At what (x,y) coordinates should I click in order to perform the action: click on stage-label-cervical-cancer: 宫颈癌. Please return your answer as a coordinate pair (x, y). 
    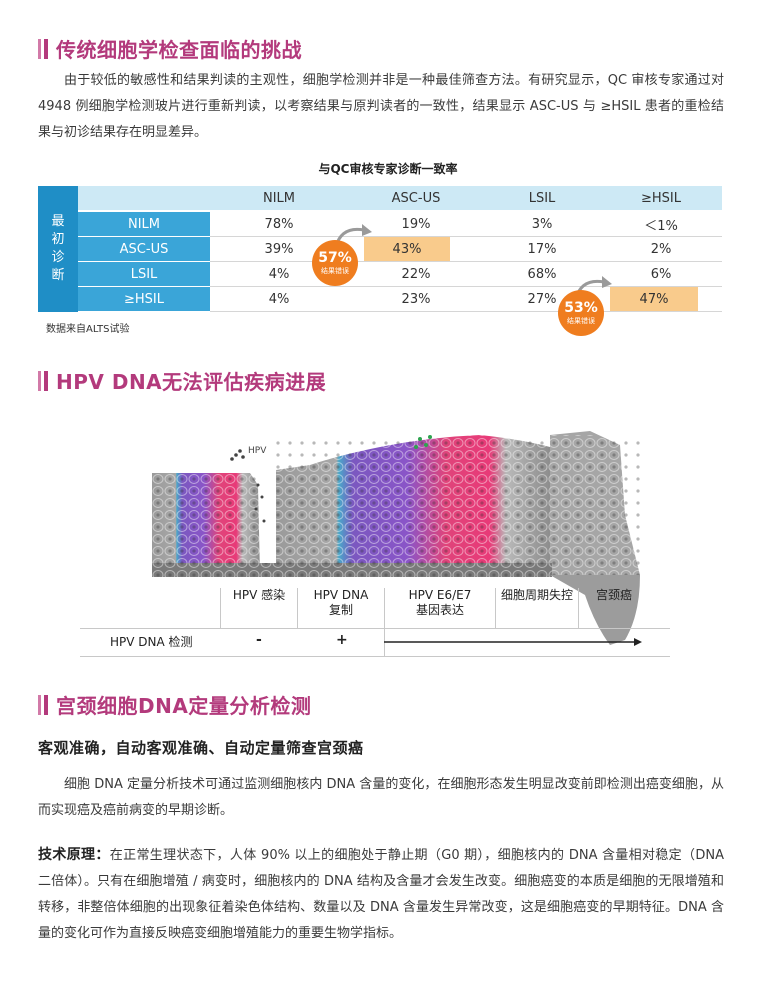
    Looking at the image, I should click on (613, 595).